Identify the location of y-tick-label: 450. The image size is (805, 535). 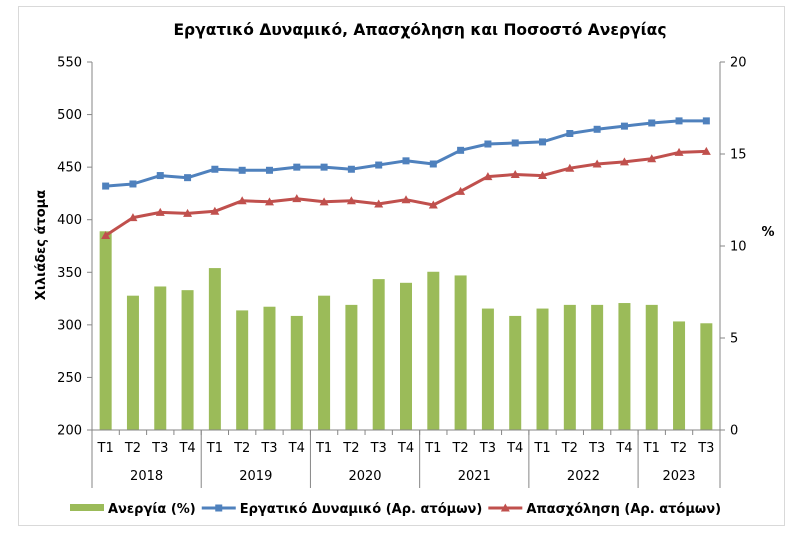
(69, 168).